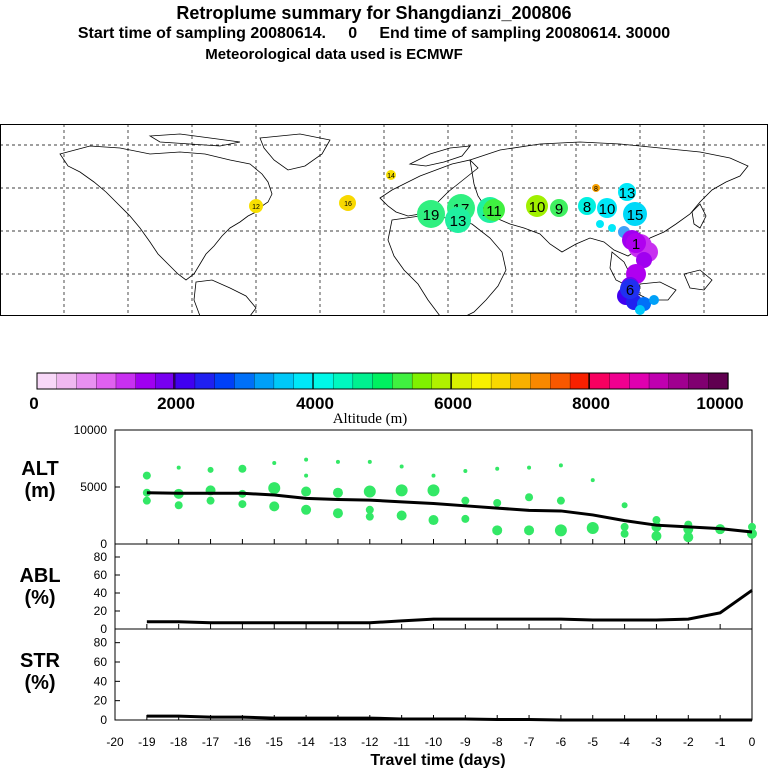 The width and height of the screenshot is (768, 768). What do you see at coordinates (348, 204) in the screenshot?
I see `plume-label: 16` at bounding box center [348, 204].